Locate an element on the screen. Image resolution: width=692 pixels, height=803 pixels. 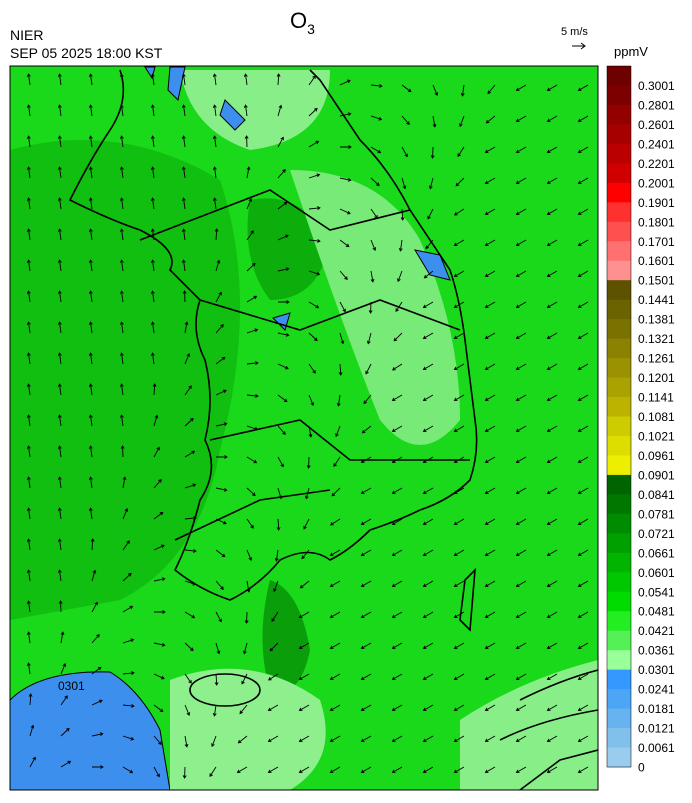
vector-scale: 5 m/s is located at coordinates (574, 32).